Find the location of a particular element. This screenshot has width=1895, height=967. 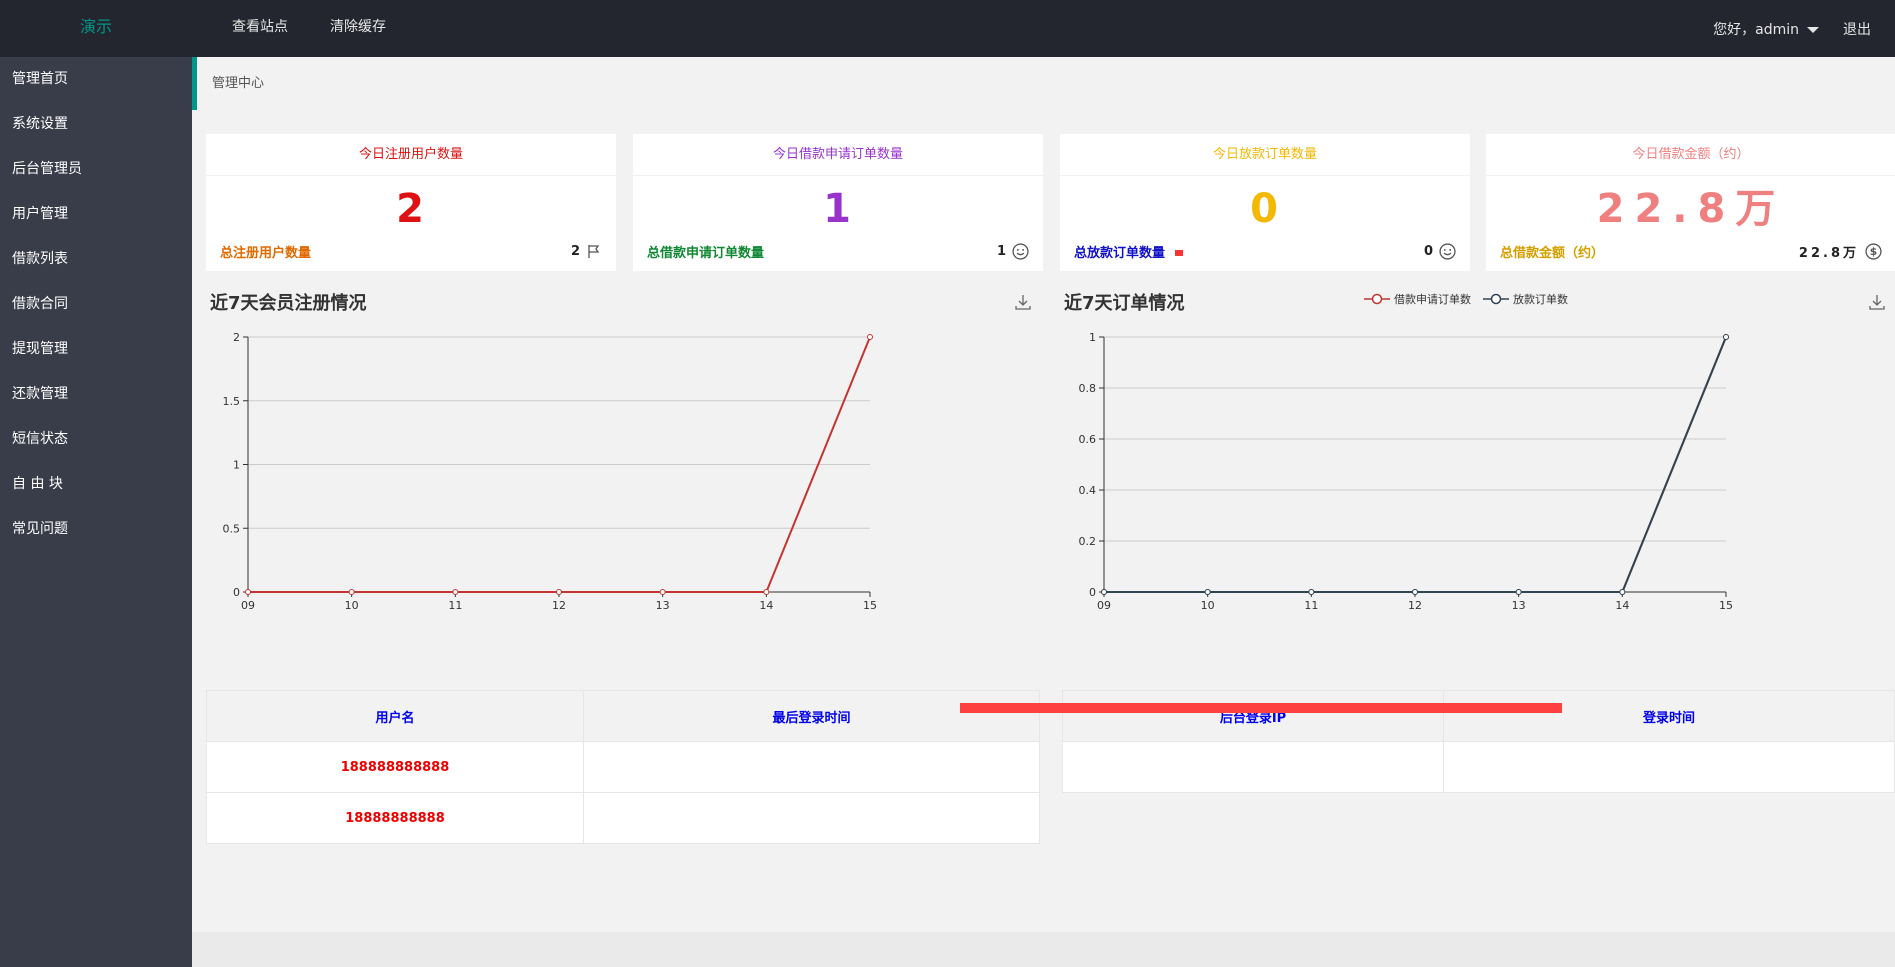

sidebar-item-admins: 后台管理员 is located at coordinates (47, 169).